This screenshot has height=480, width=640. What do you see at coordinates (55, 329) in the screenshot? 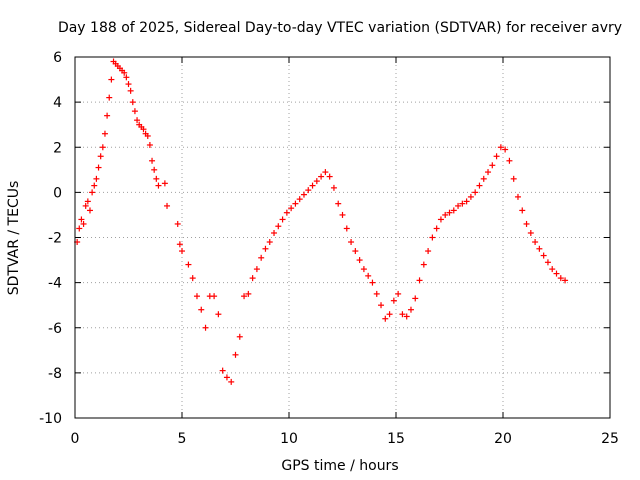
I see `y-tick-label: -6` at bounding box center [55, 329].